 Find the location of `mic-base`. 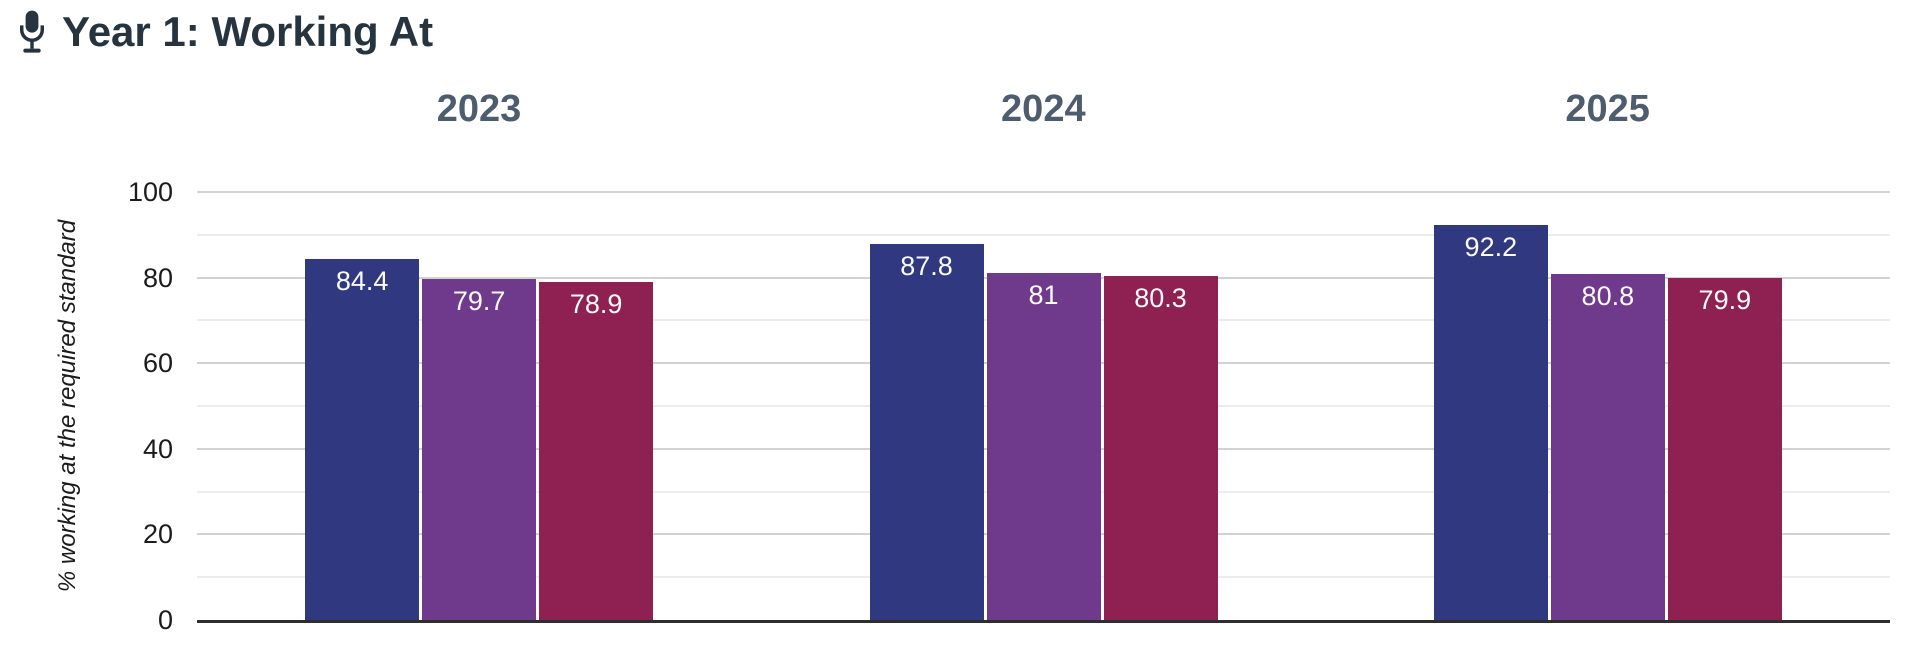

mic-base is located at coordinates (32, 50).